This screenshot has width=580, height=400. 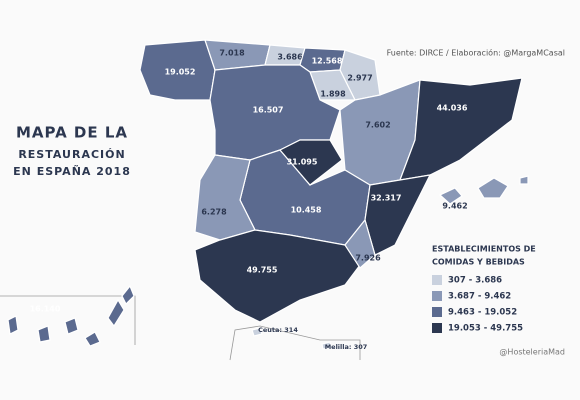 I want to click on region-label: 7.602, so click(x=377, y=125).